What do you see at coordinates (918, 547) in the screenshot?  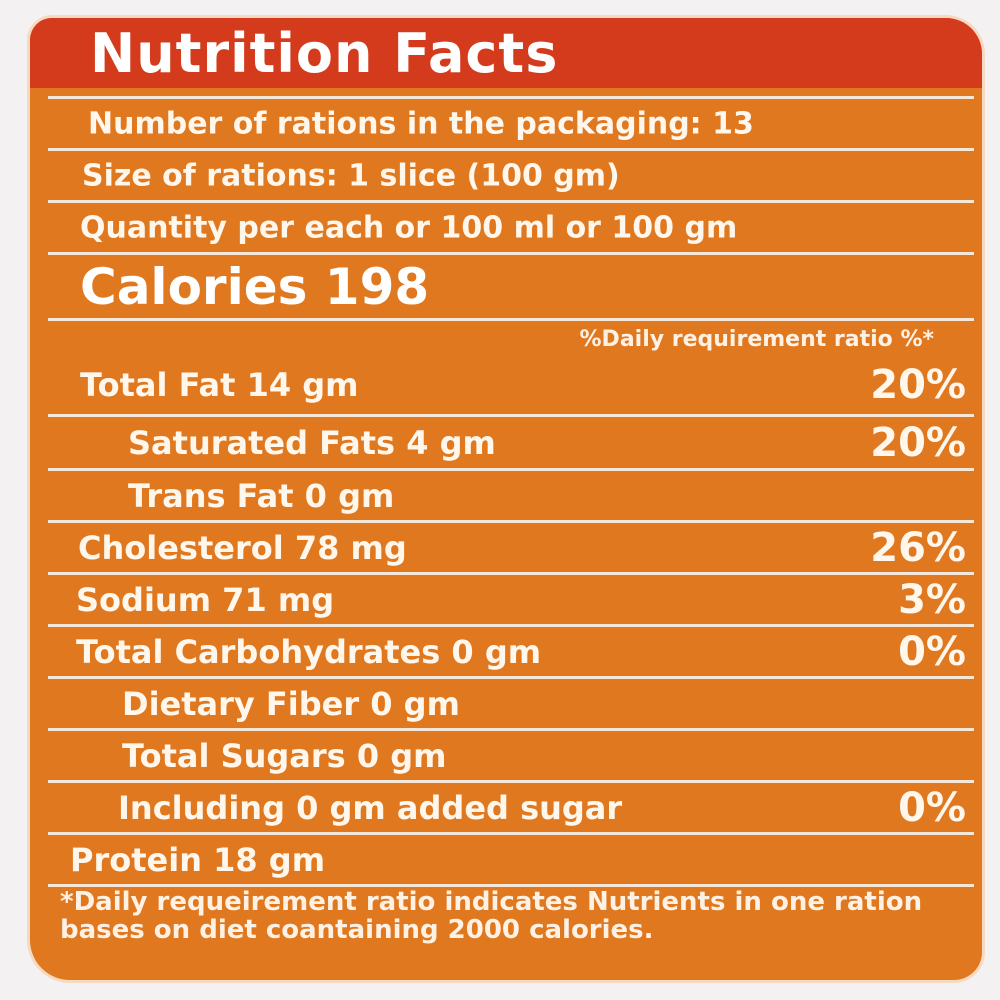 I see `cholesterol-pct: 26%` at bounding box center [918, 547].